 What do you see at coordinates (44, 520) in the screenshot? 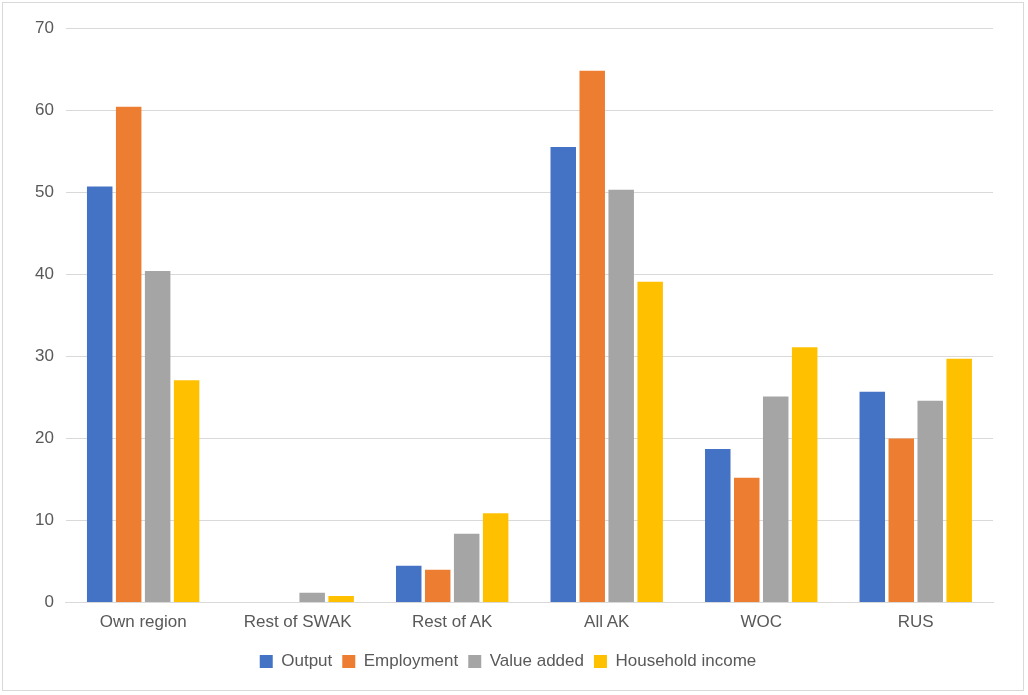
I see `y-tick-label: 10` at bounding box center [44, 520].